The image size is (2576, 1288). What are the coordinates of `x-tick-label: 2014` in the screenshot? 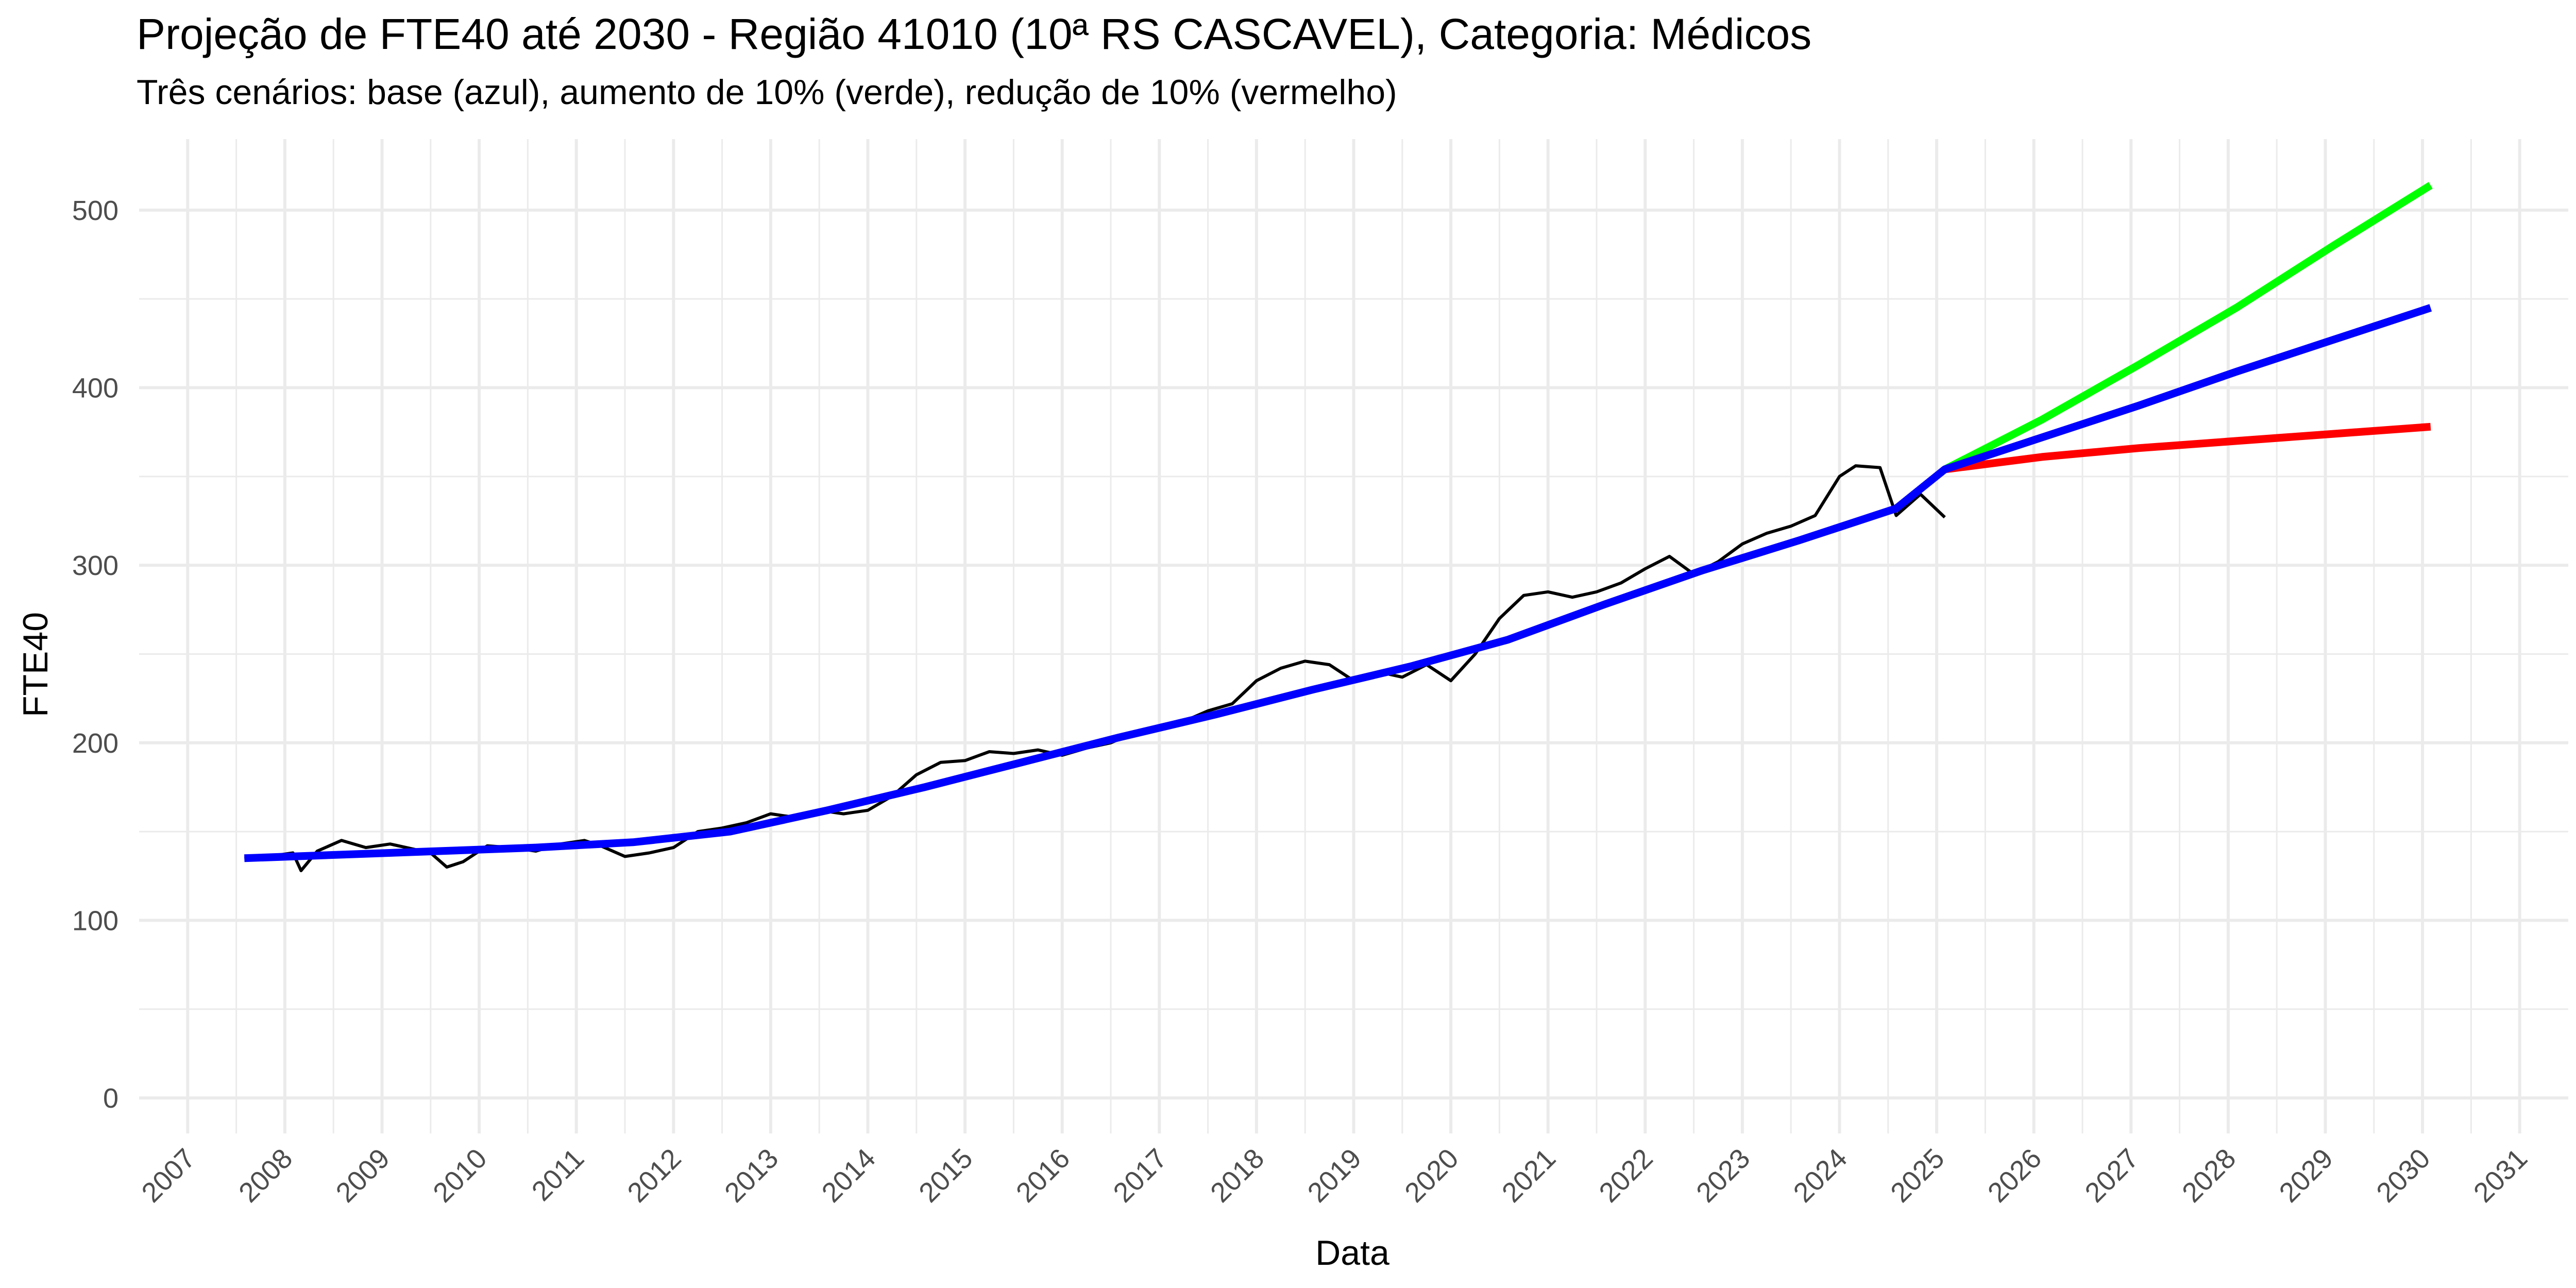 It's located at (849, 1176).